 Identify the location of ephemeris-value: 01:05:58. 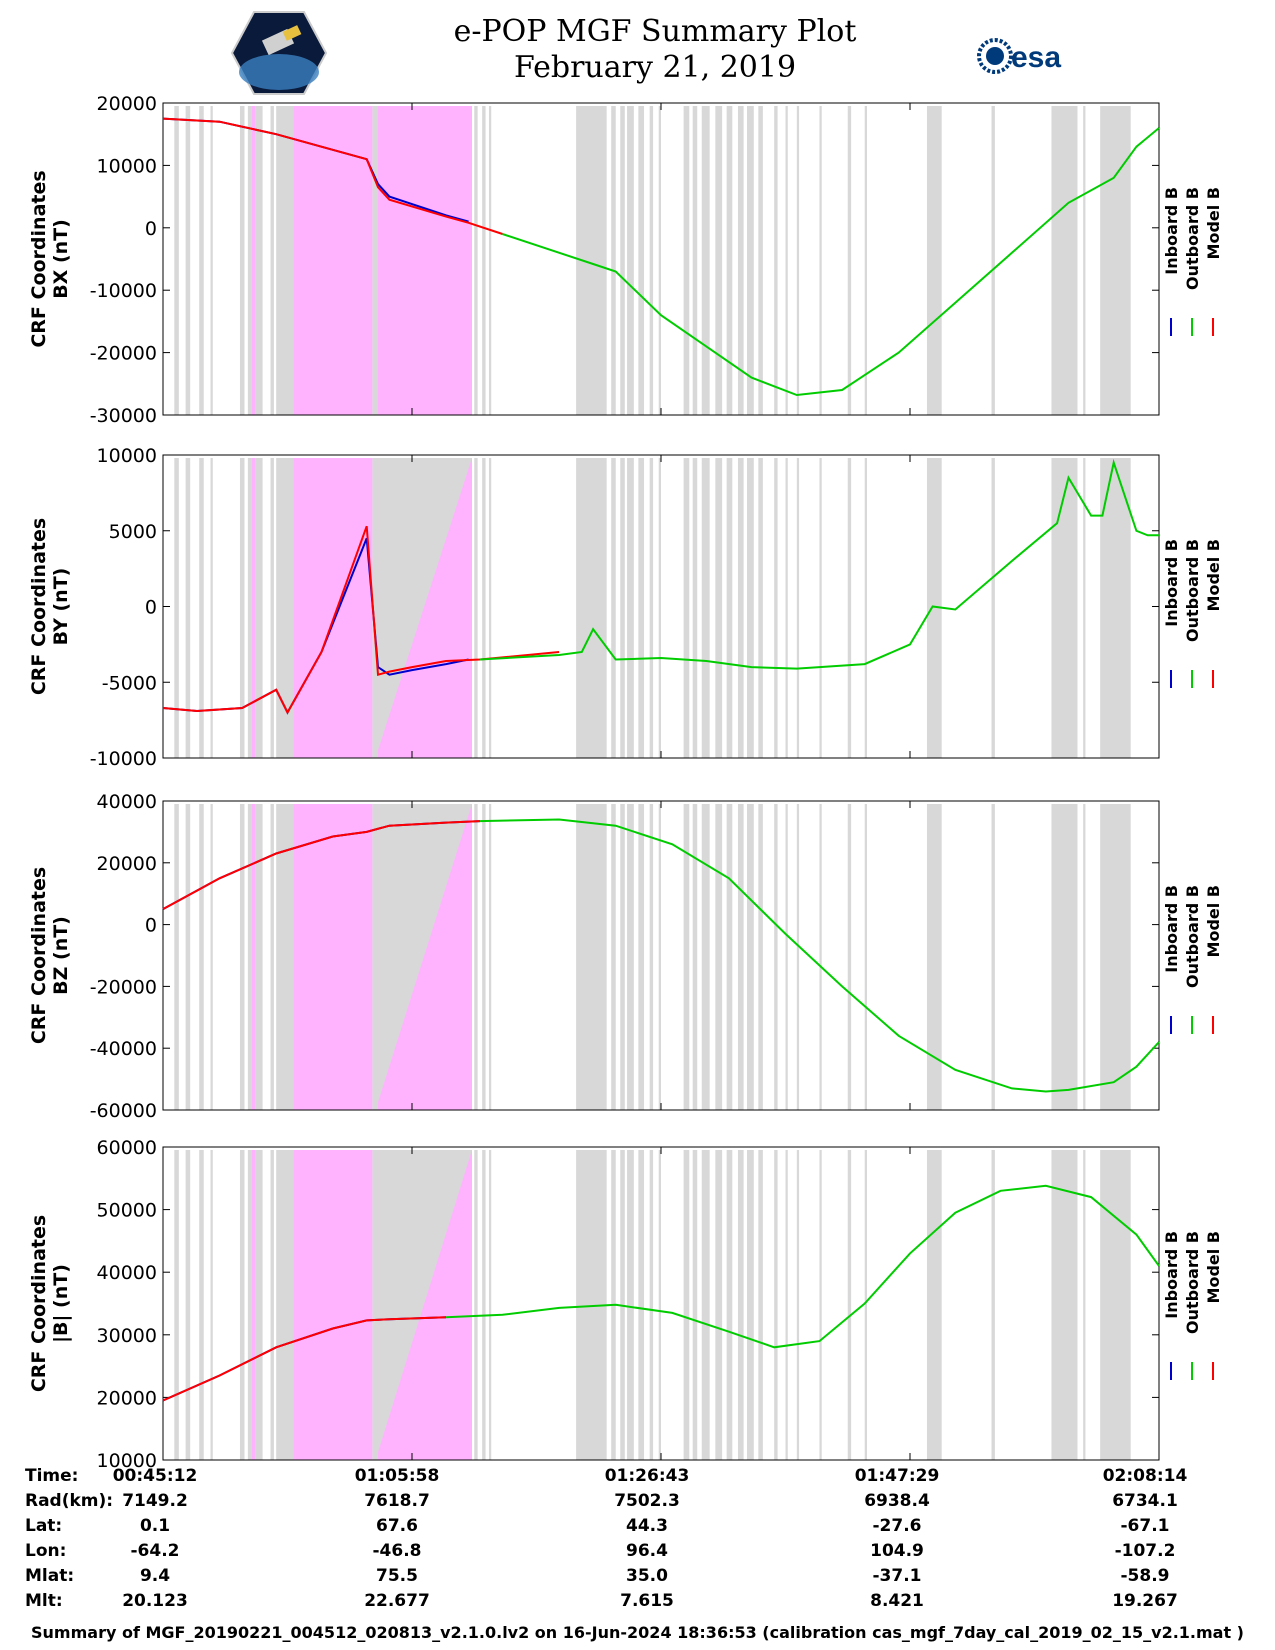
(397, 1476).